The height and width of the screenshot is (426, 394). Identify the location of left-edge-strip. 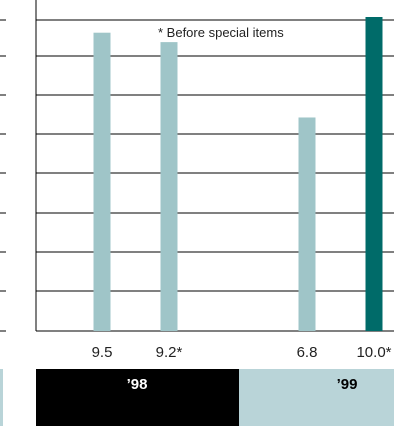
(1, 397).